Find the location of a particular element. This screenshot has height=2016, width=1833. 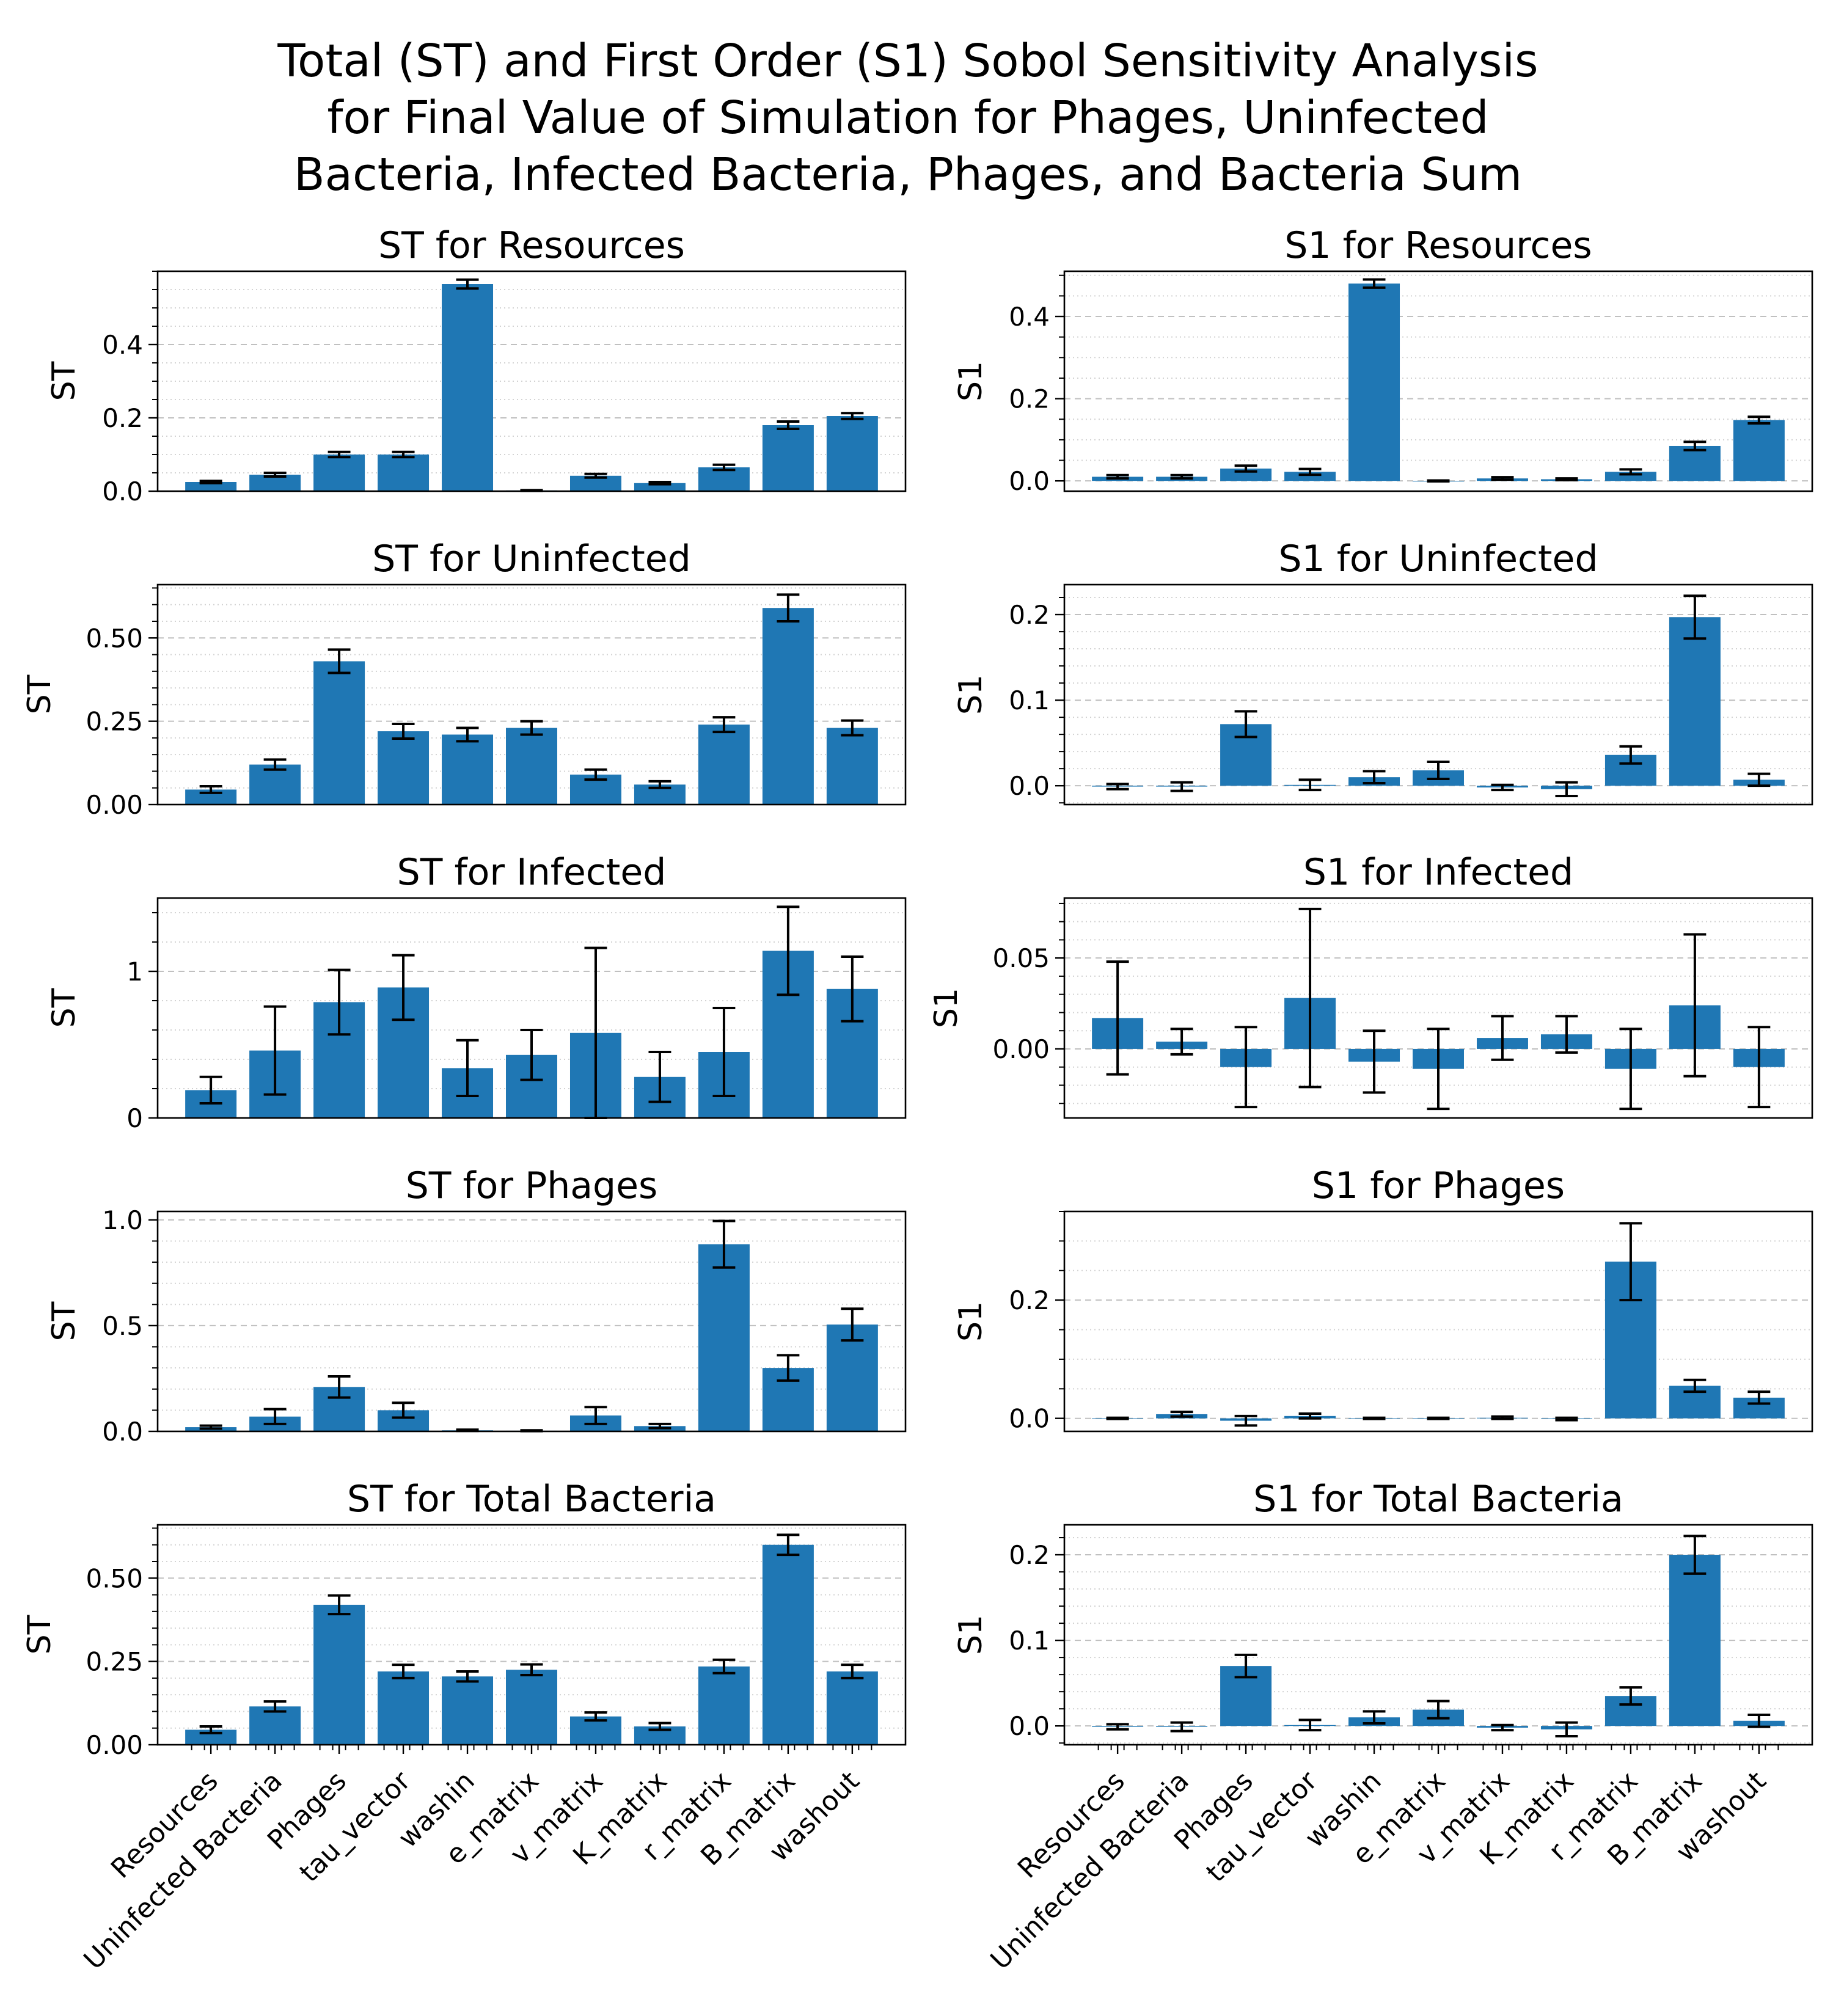

subplot-title: S1 for Total Bacteria is located at coordinates (1438, 1499).